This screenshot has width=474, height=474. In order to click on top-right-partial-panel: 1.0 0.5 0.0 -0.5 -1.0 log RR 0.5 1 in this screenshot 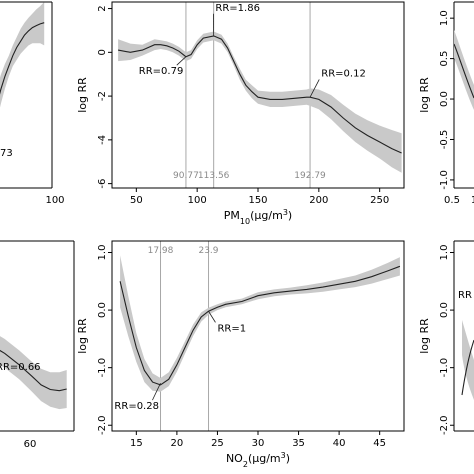, I will do `click(446, 103)`.